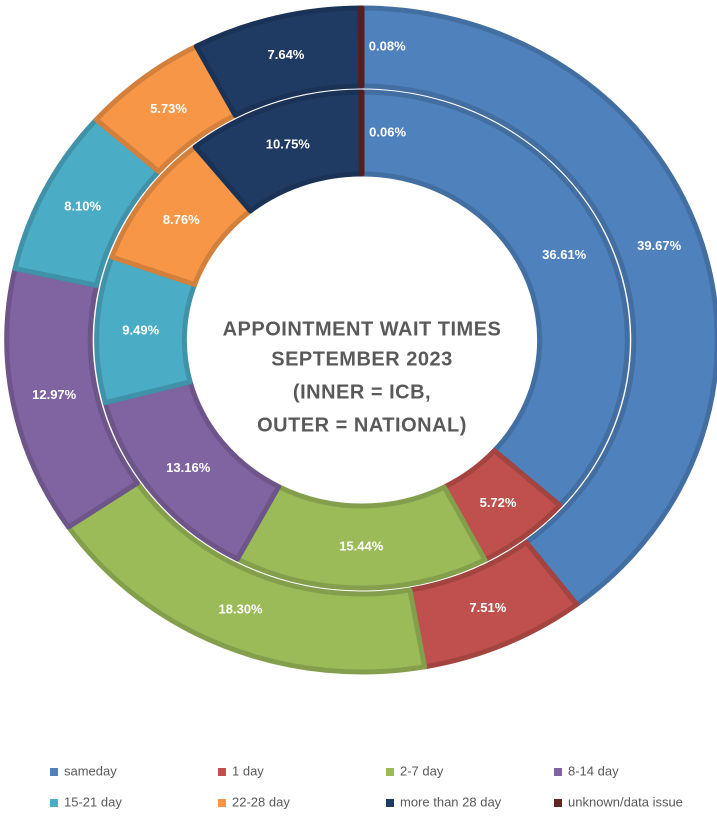  Describe the element at coordinates (362, 392) in the screenshot. I see `chart-title: (INNER = ICB,` at that location.